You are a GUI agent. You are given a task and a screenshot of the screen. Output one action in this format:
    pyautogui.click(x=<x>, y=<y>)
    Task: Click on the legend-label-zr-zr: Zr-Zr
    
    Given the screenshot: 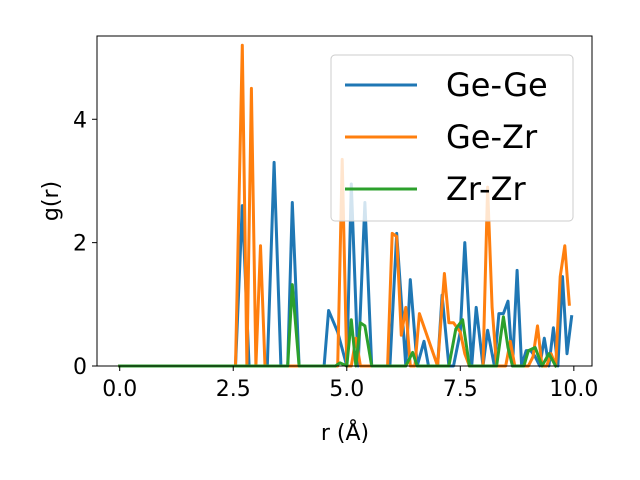 What is the action you would take?
    pyautogui.click(x=486, y=189)
    